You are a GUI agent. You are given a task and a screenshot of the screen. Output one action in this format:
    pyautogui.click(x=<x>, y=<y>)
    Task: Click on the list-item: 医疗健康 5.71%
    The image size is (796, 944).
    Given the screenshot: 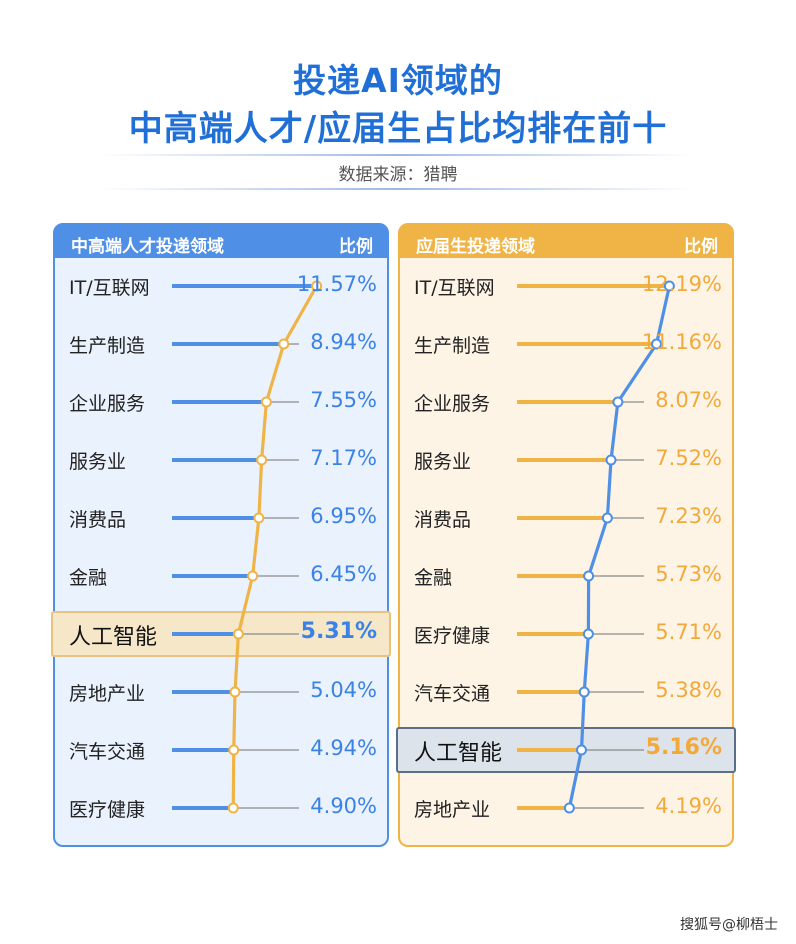 What is the action you would take?
    pyautogui.click(x=566, y=634)
    